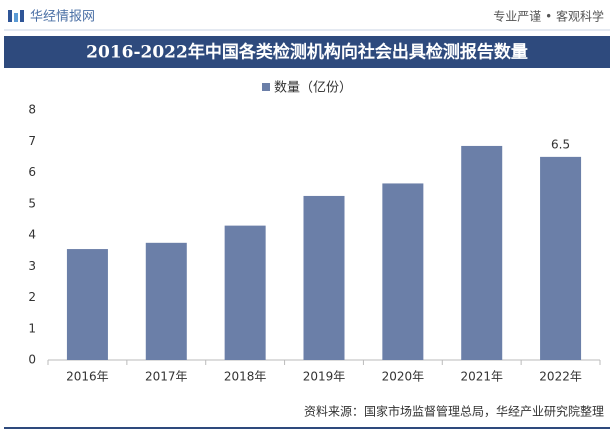 The width and height of the screenshot is (614, 433). Describe the element at coordinates (403, 377) in the screenshot. I see `x-tick-label: 2020年` at that location.